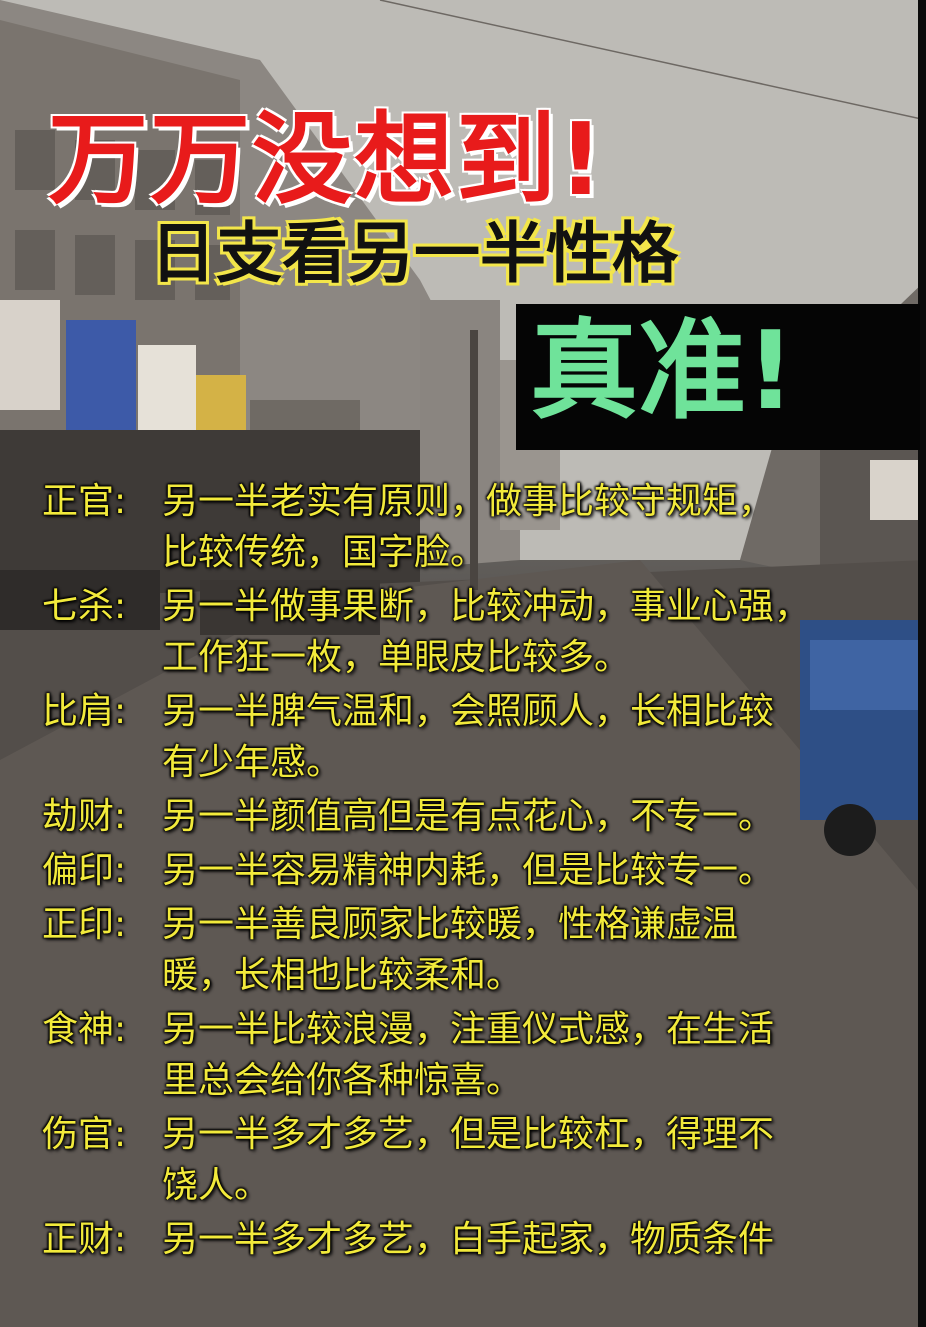 The image size is (926, 1327). I want to click on subheadline: 日支看另一半性格, so click(414, 253).